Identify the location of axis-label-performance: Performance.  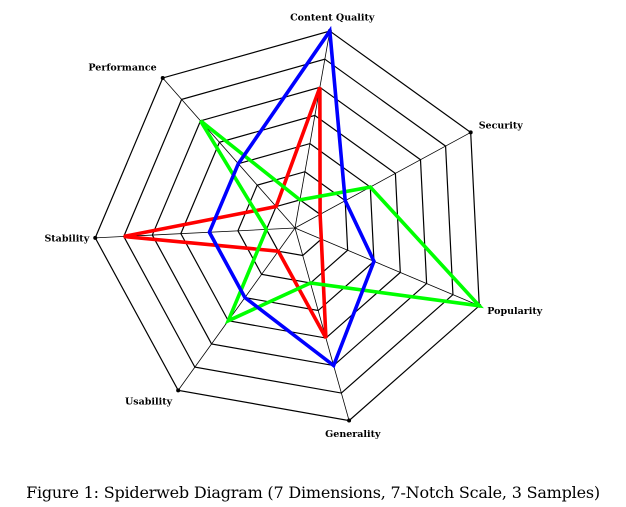
(122, 67).